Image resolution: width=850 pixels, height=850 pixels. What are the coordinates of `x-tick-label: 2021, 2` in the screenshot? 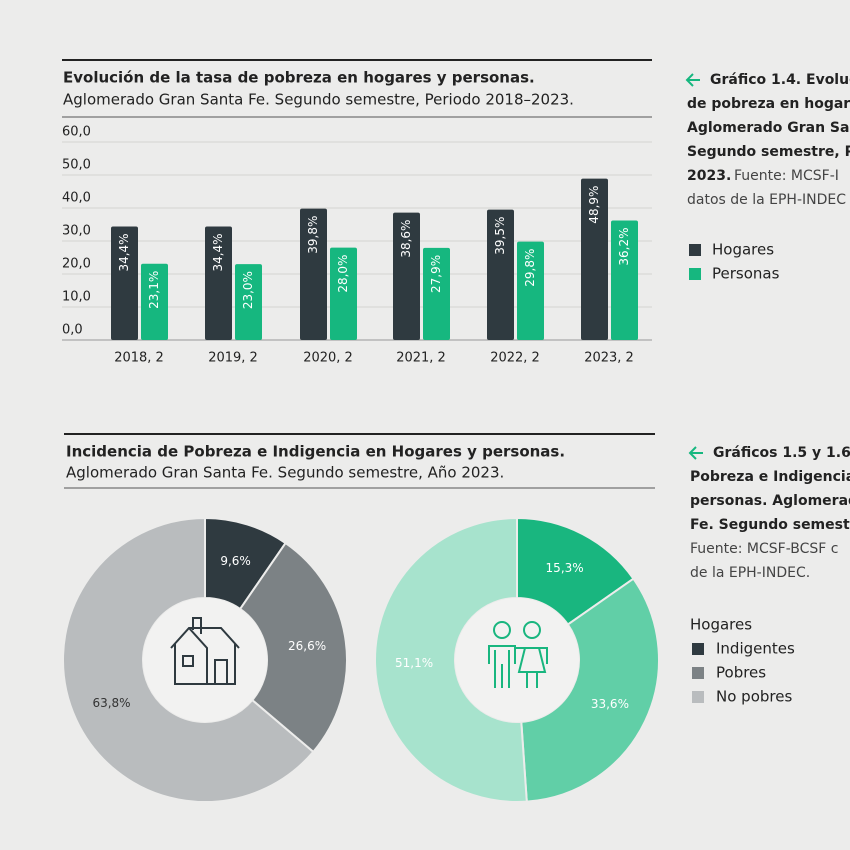 It's located at (421, 358).